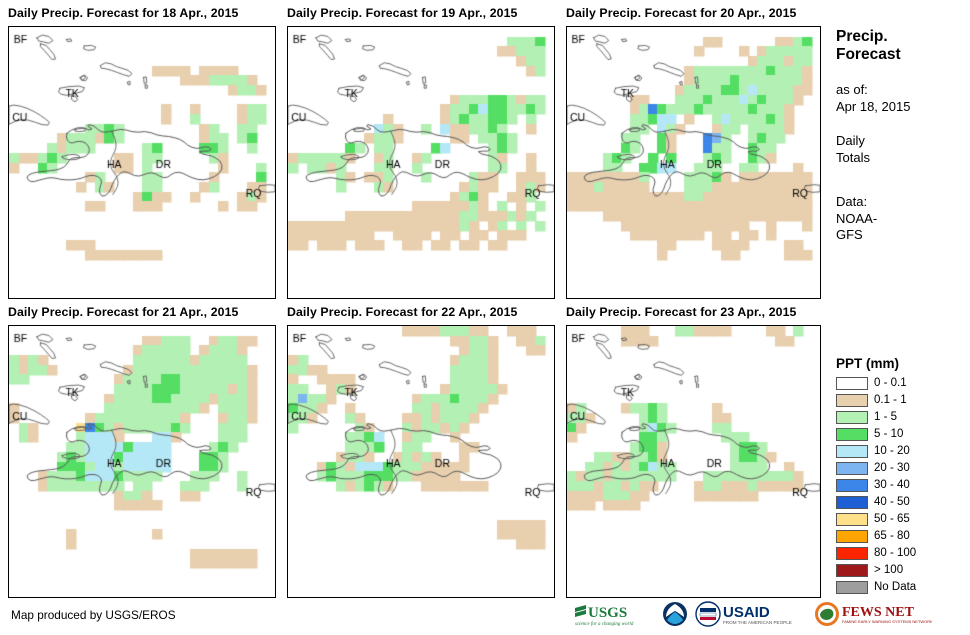  What do you see at coordinates (895, 553) in the screenshot?
I see `legend-label: 80 - 100` at bounding box center [895, 553].